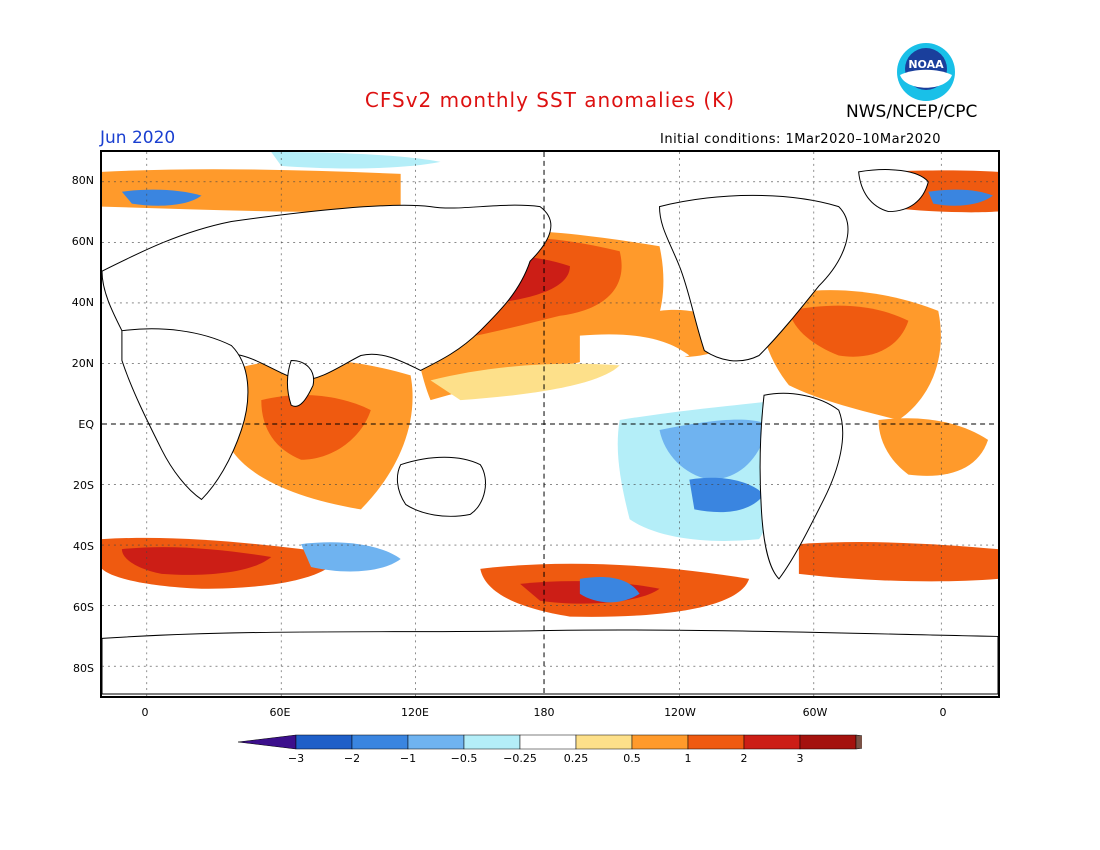 This screenshot has width=1100, height=850. Describe the element at coordinates (83, 607) in the screenshot. I see `lat-label: 60S` at that location.